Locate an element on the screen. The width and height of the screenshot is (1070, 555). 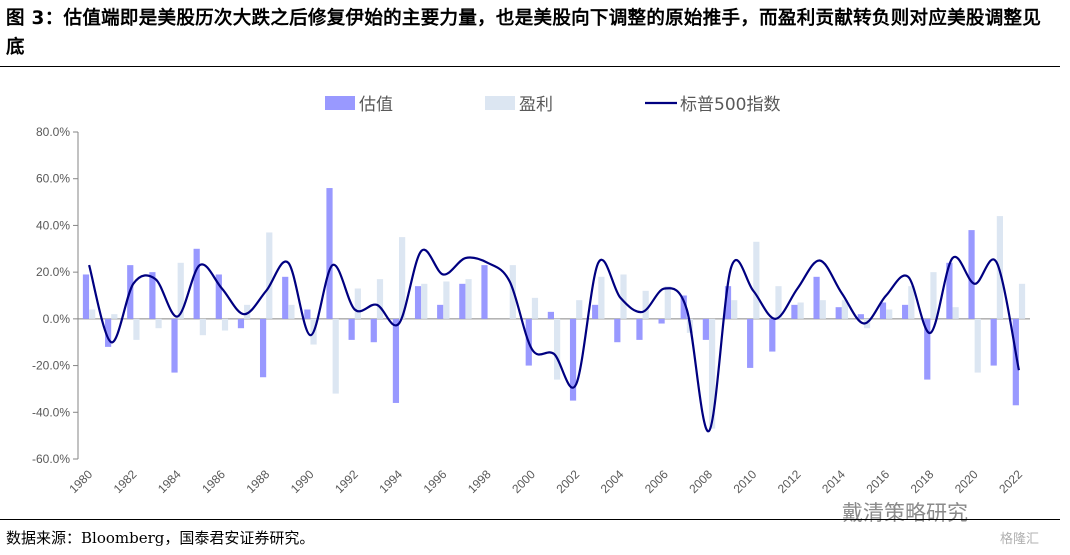
x-tick-label: 1992 is located at coordinates (346, 481).